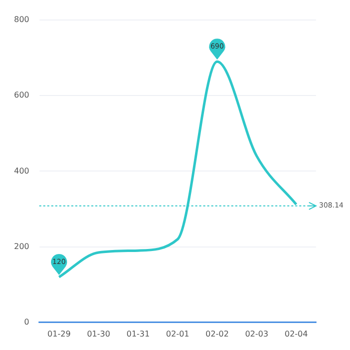 This screenshot has width=350, height=350. I want to click on y-tick-label: 600, so click(22, 95).